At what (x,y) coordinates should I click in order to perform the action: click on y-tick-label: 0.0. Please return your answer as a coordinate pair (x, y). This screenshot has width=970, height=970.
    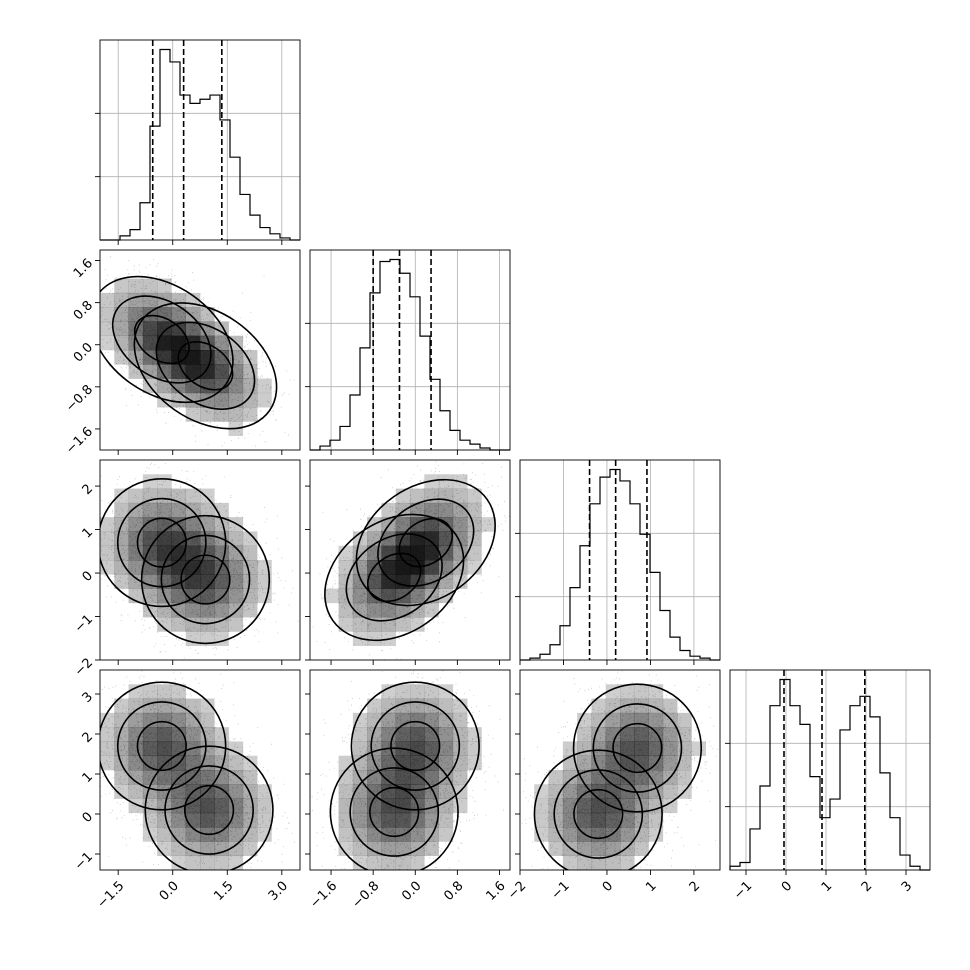
    Looking at the image, I should click on (83, 352).